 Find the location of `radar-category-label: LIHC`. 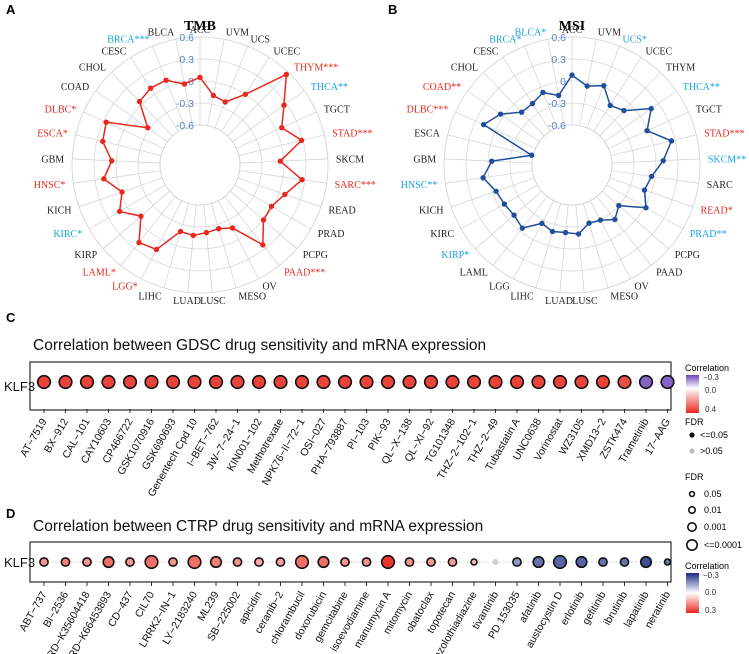

radar-category-label: LIHC is located at coordinates (522, 296).